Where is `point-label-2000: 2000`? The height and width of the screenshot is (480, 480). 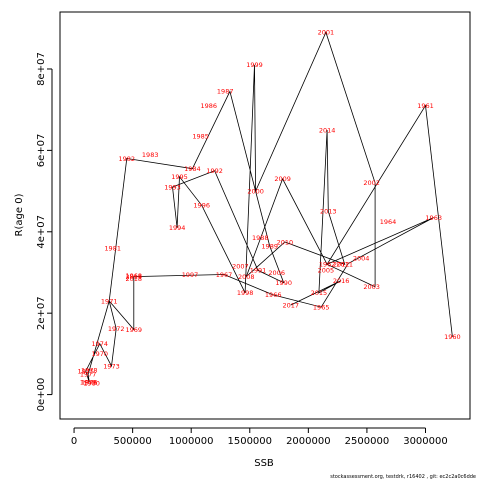
point-label-2000: 2000 is located at coordinates (255, 191).